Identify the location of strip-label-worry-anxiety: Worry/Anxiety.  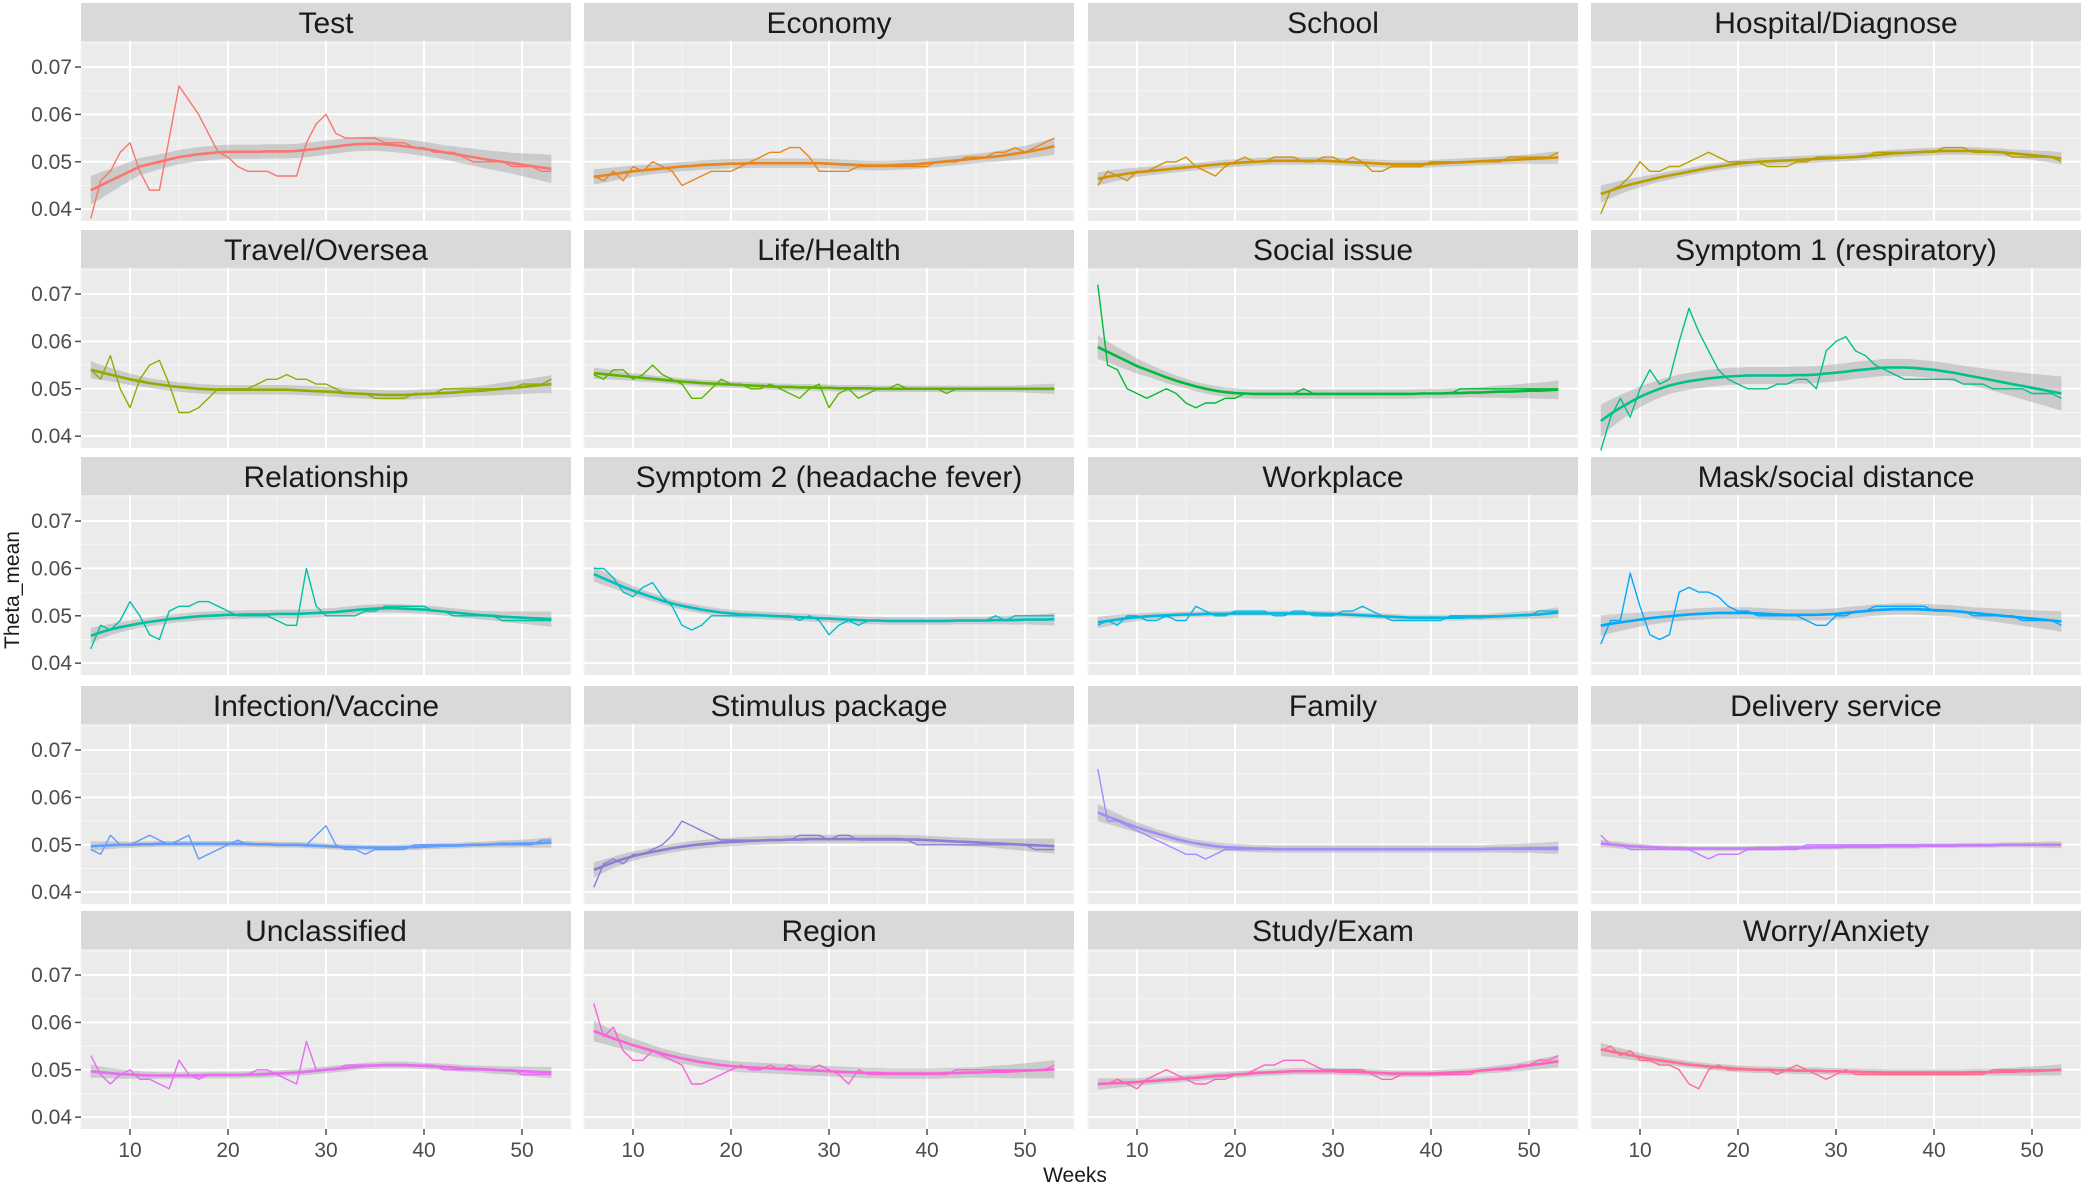
(1836, 931).